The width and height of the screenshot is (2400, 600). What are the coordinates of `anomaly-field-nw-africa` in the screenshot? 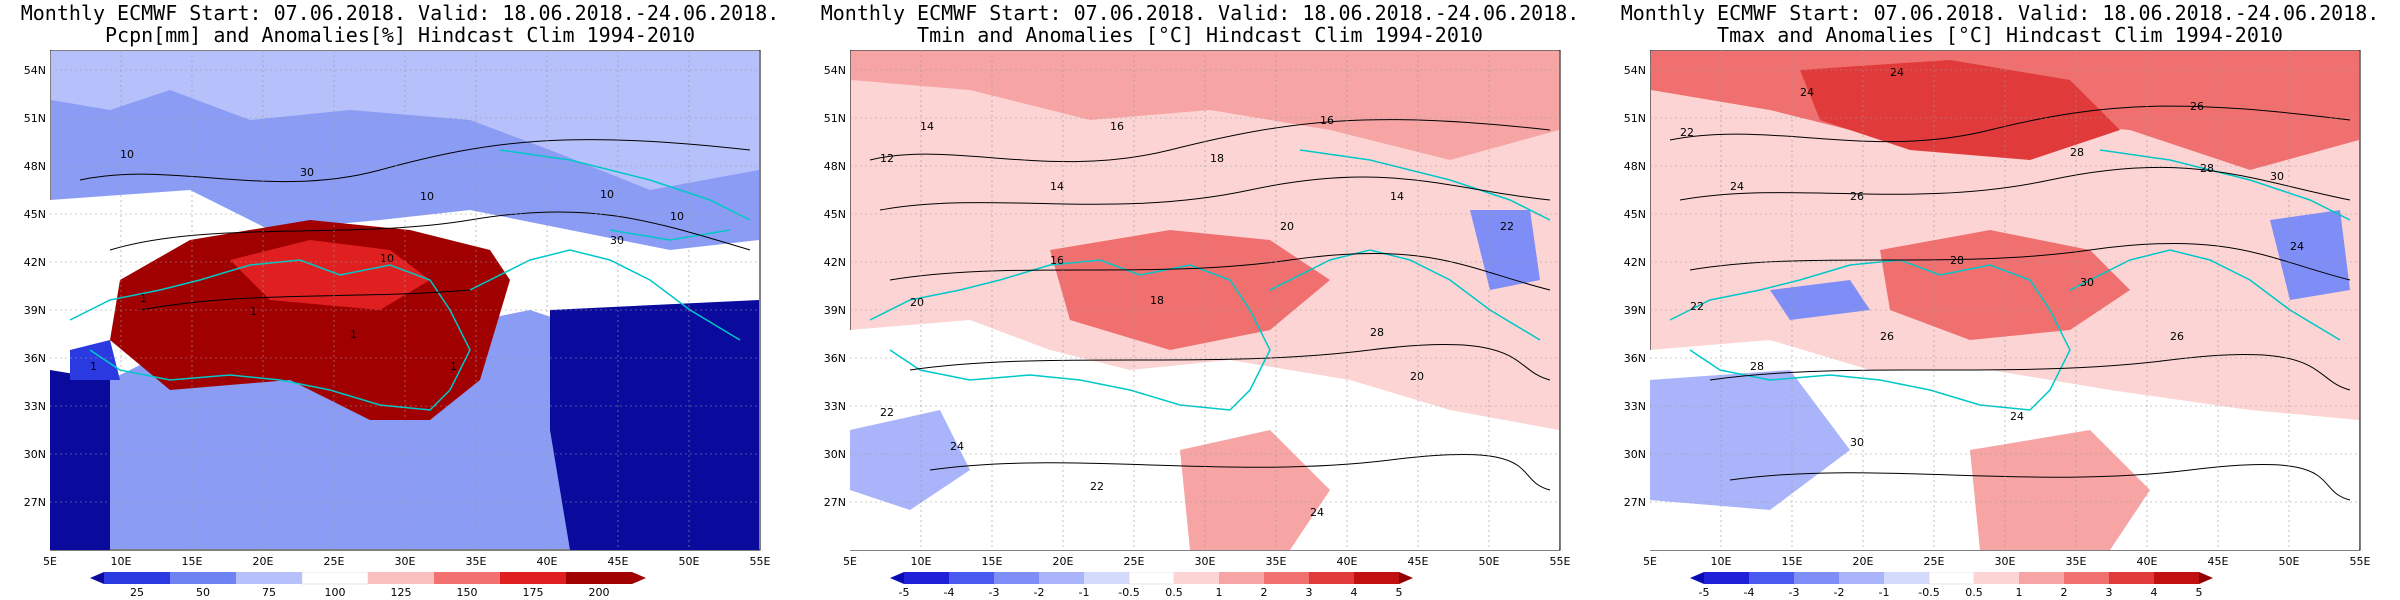 It's located at (910, 460).